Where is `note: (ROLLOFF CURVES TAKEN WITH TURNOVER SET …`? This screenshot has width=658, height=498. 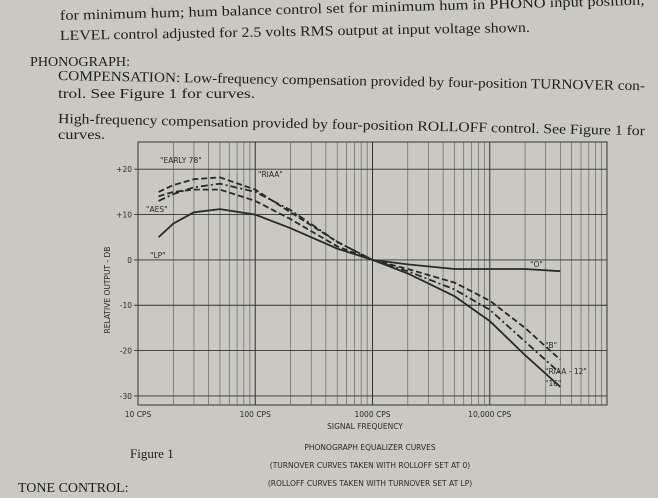 note: (ROLLOFF CURVES TAKEN WITH TURNOVER SET … is located at coordinates (370, 483).